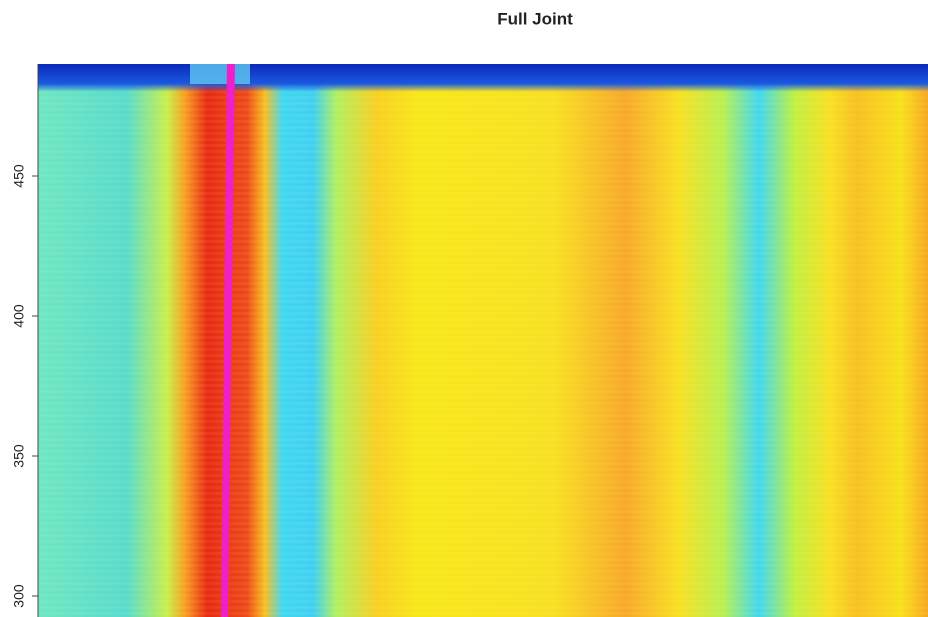 This screenshot has height=617, width=928. What do you see at coordinates (483, 78) in the screenshot?
I see `top-band` at bounding box center [483, 78].